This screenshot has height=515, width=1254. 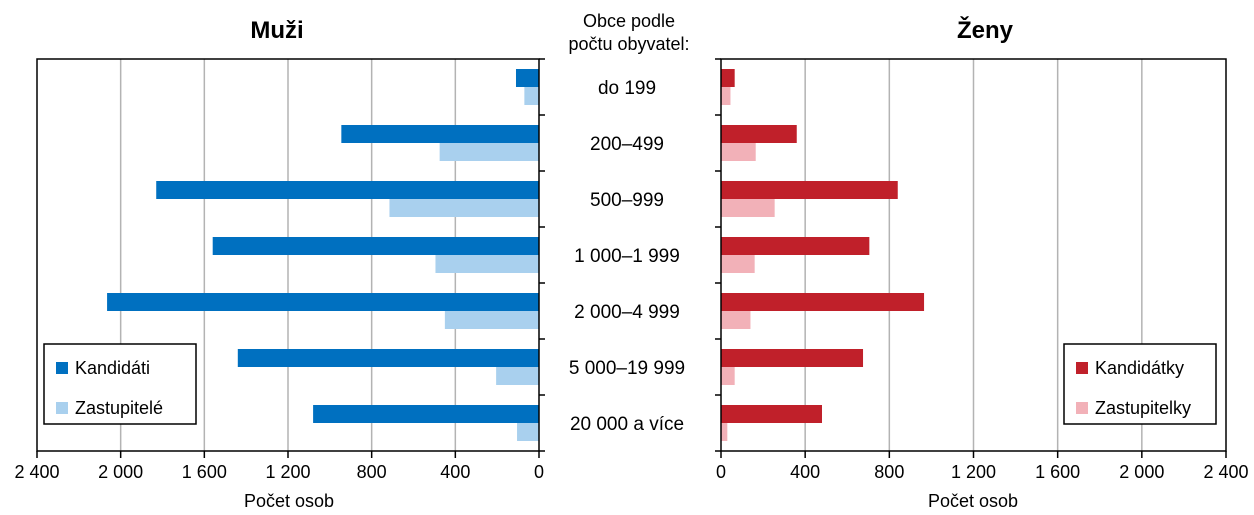 What do you see at coordinates (805, 472) in the screenshot?
I see `women-x-tick-label: 400` at bounding box center [805, 472].